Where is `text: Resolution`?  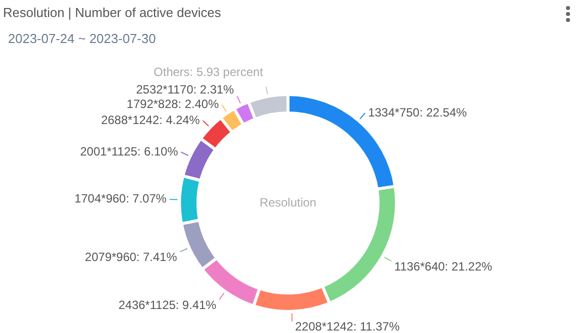
text: Resolution is located at coordinates (288, 202).